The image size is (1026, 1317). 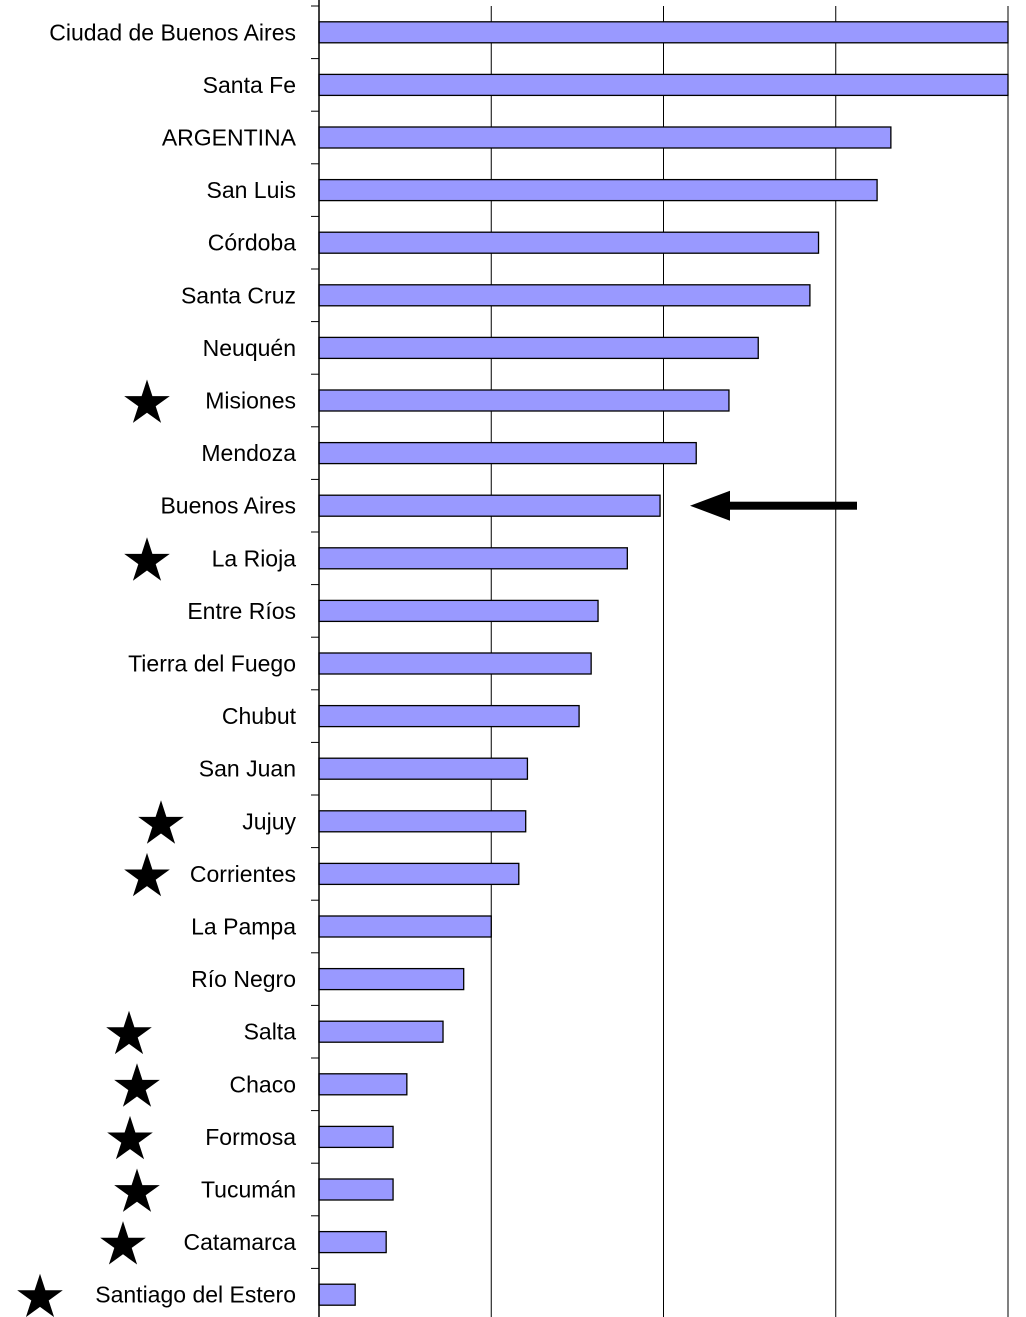 I want to click on category-label: Entre Ríos, so click(x=241, y=611).